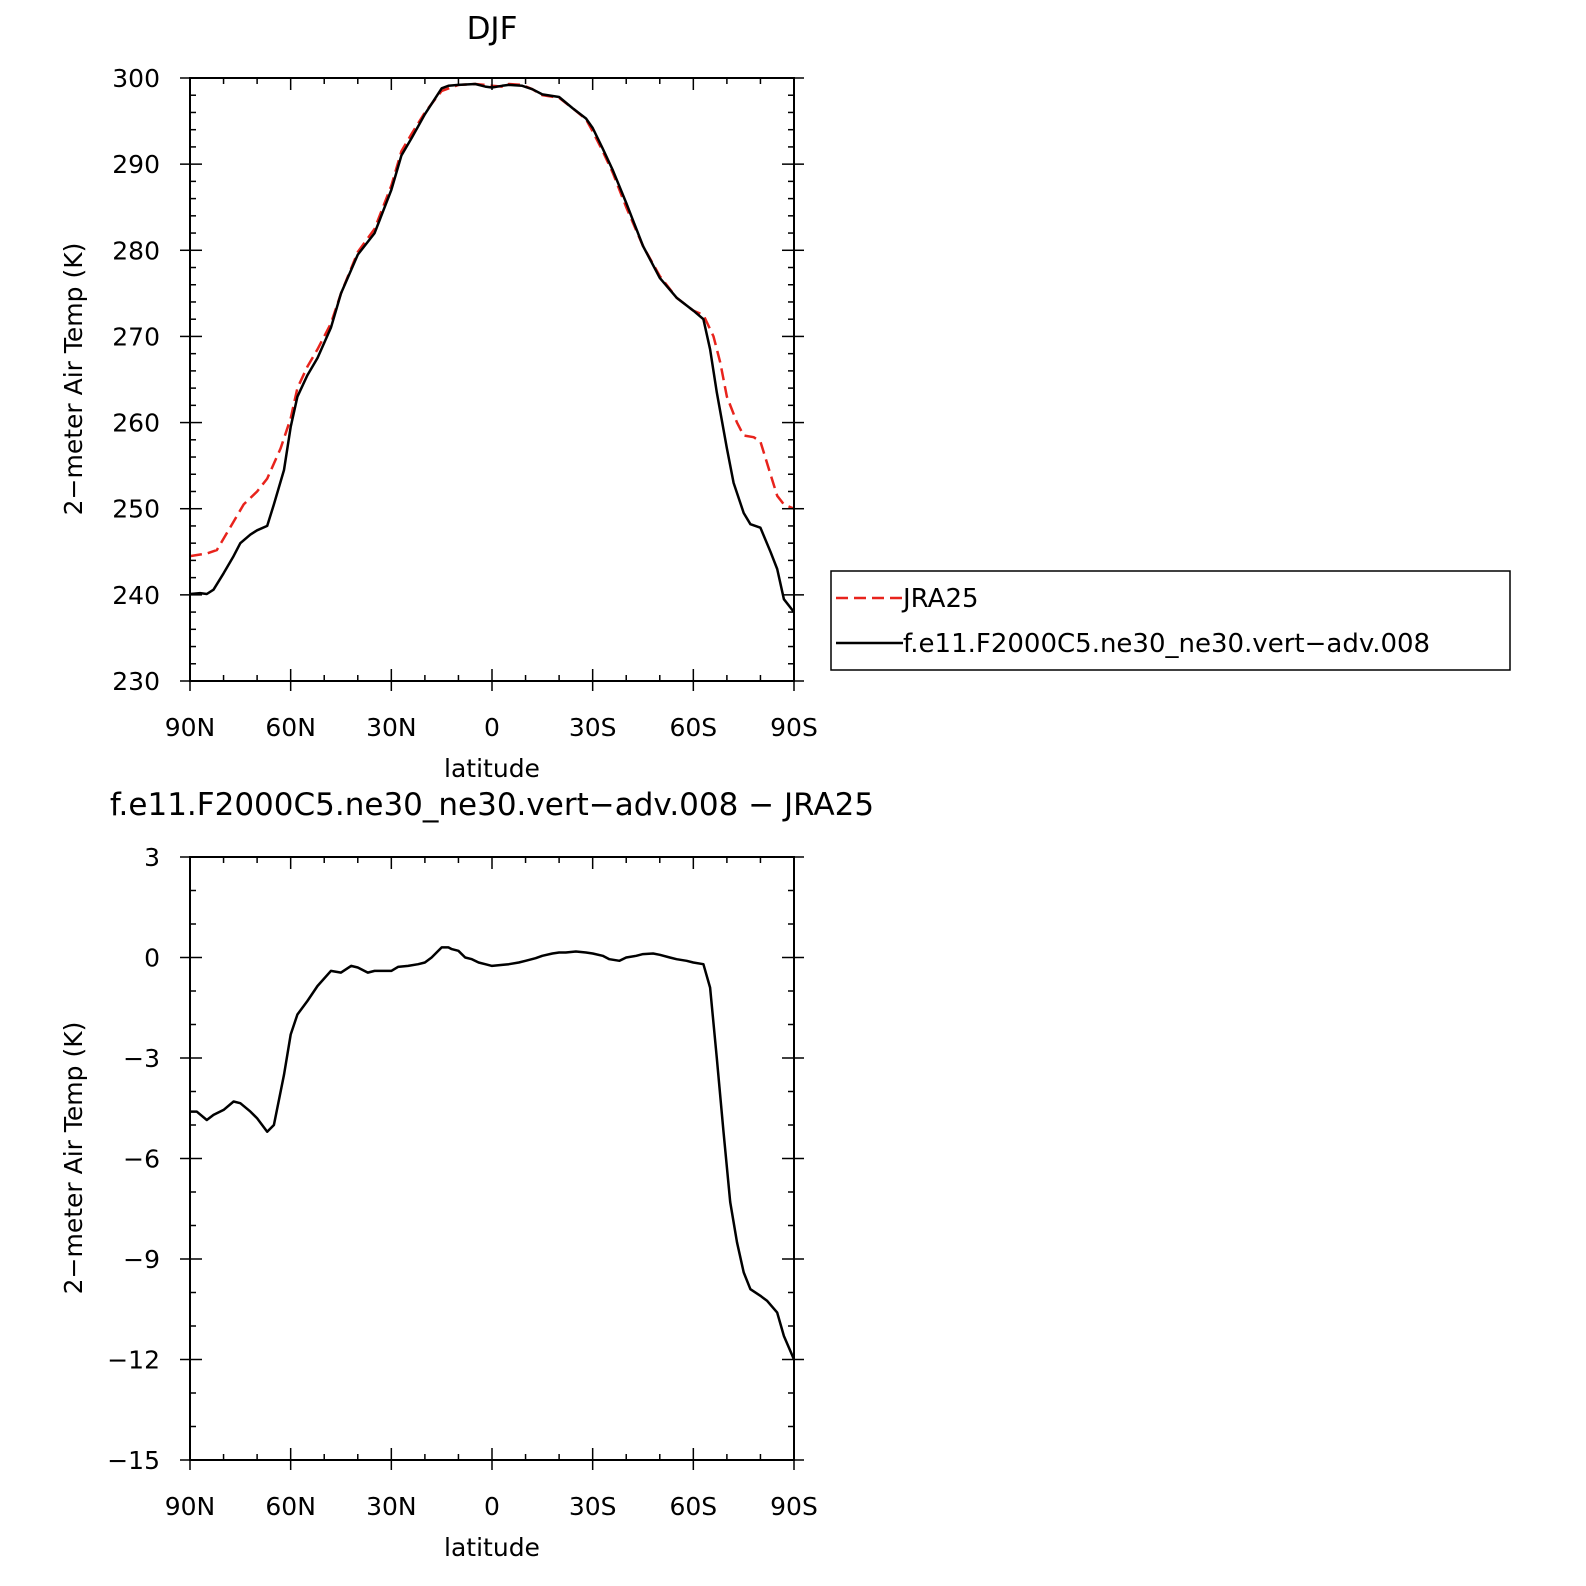  Describe the element at coordinates (141, 1058) in the screenshot. I see `bottom-y-tick-label: −3` at that location.